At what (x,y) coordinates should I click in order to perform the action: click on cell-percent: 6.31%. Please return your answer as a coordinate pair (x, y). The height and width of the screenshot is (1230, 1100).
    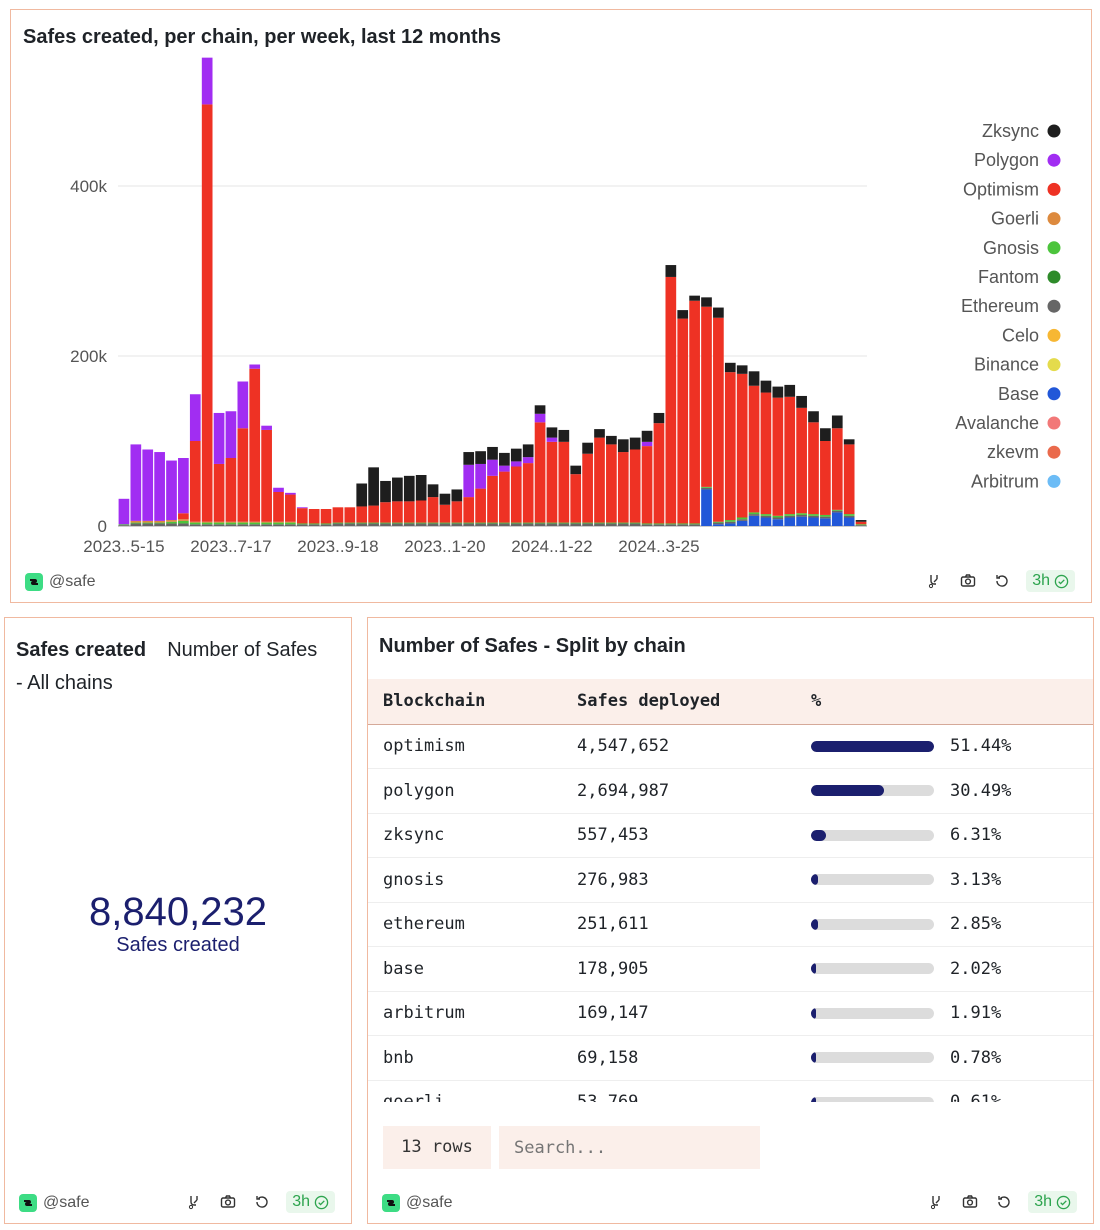
    Looking at the image, I should click on (952, 835).